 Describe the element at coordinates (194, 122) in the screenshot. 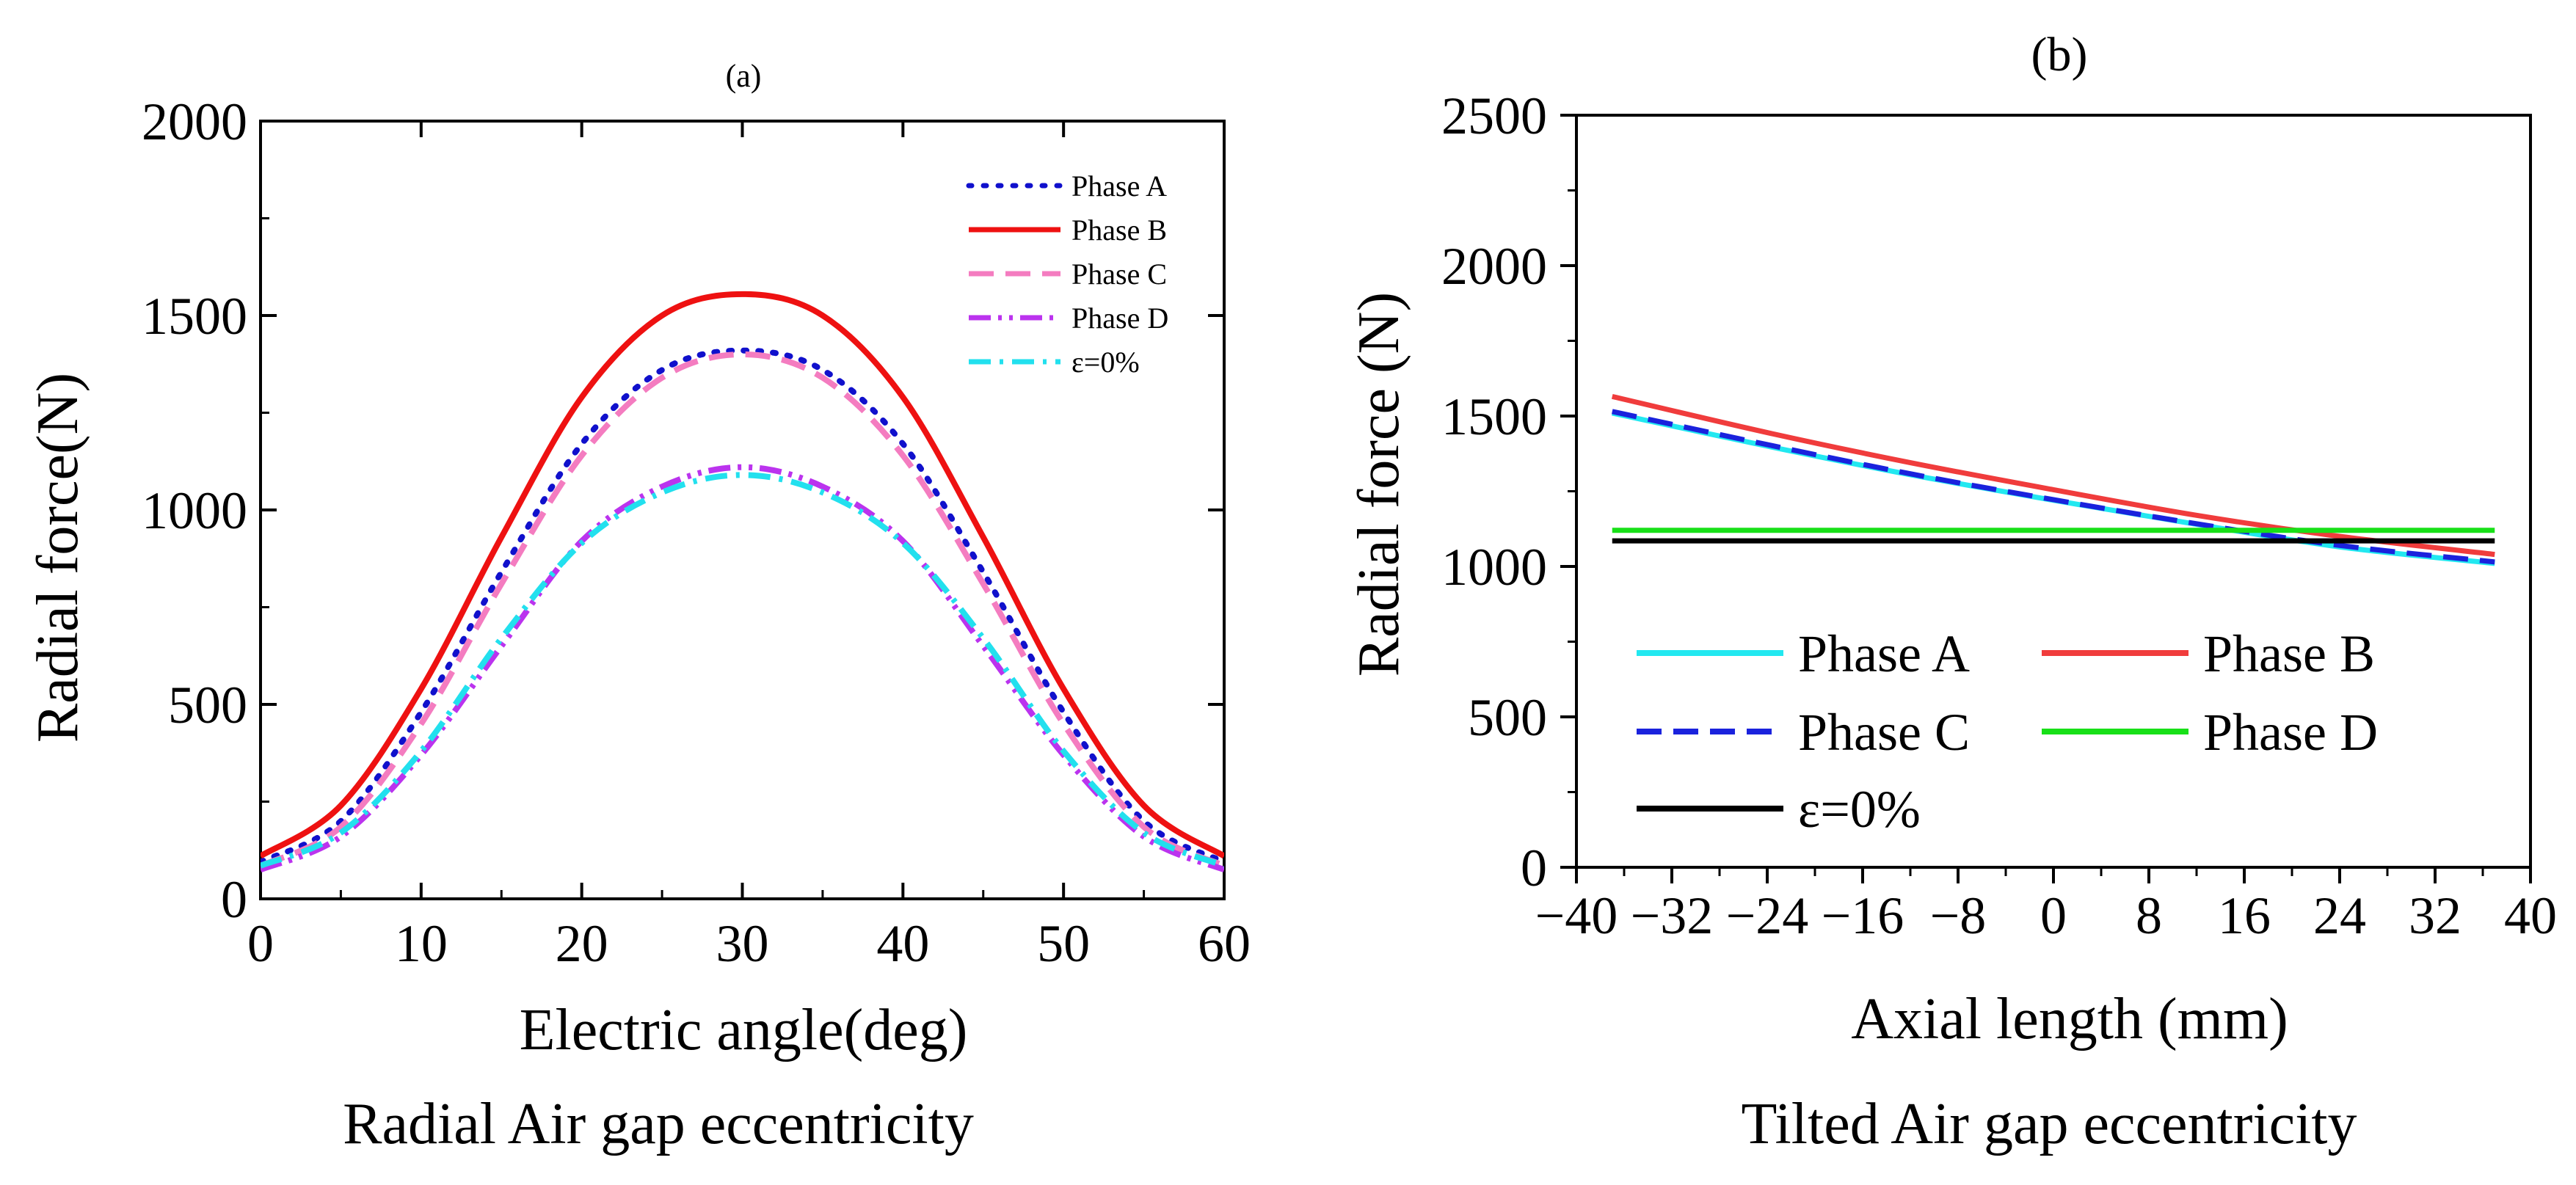

I see `chart-a-ytick-label: 2000` at that location.